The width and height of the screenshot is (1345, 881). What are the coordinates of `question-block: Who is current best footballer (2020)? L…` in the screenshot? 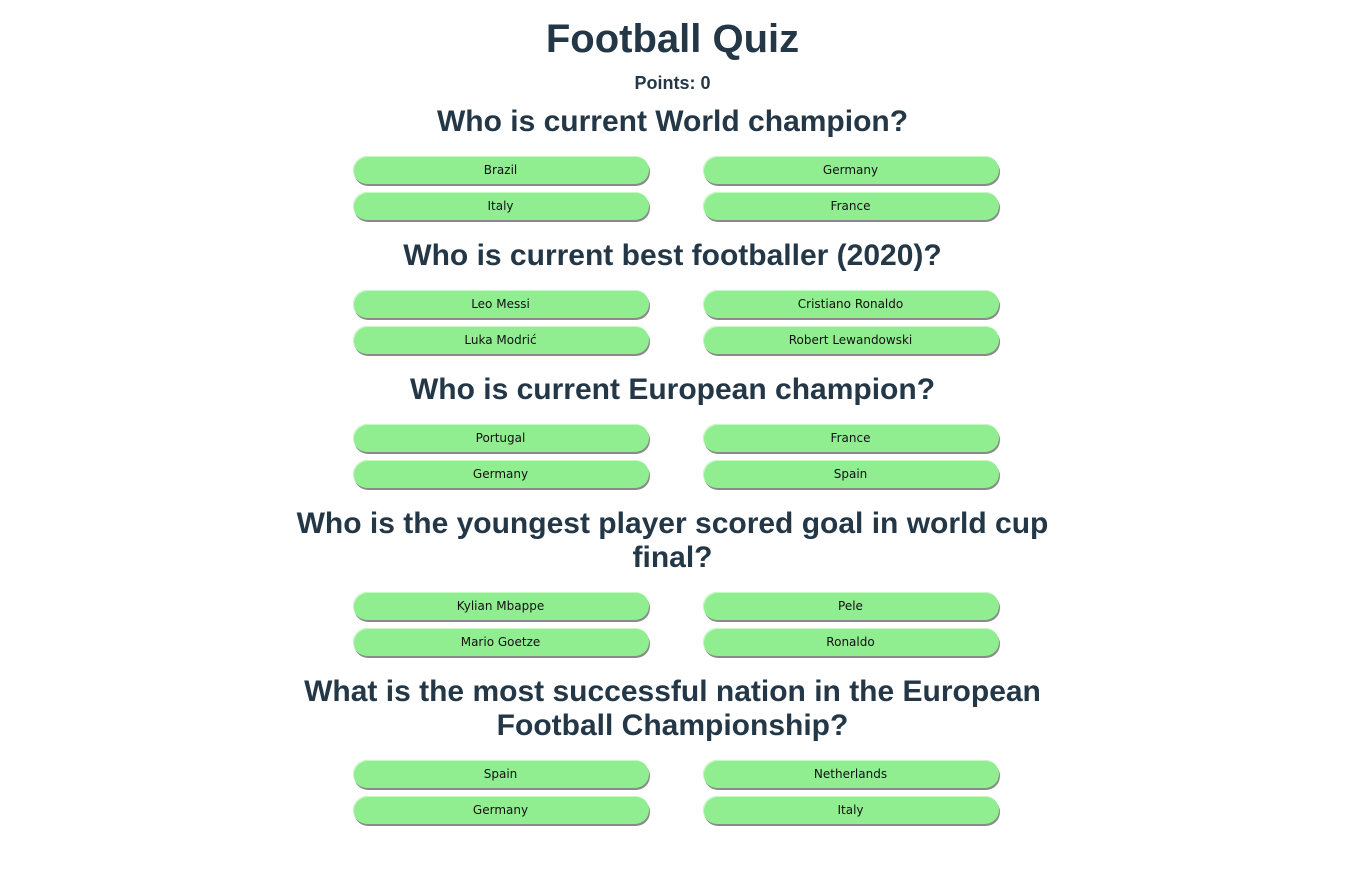 It's located at (672, 296).